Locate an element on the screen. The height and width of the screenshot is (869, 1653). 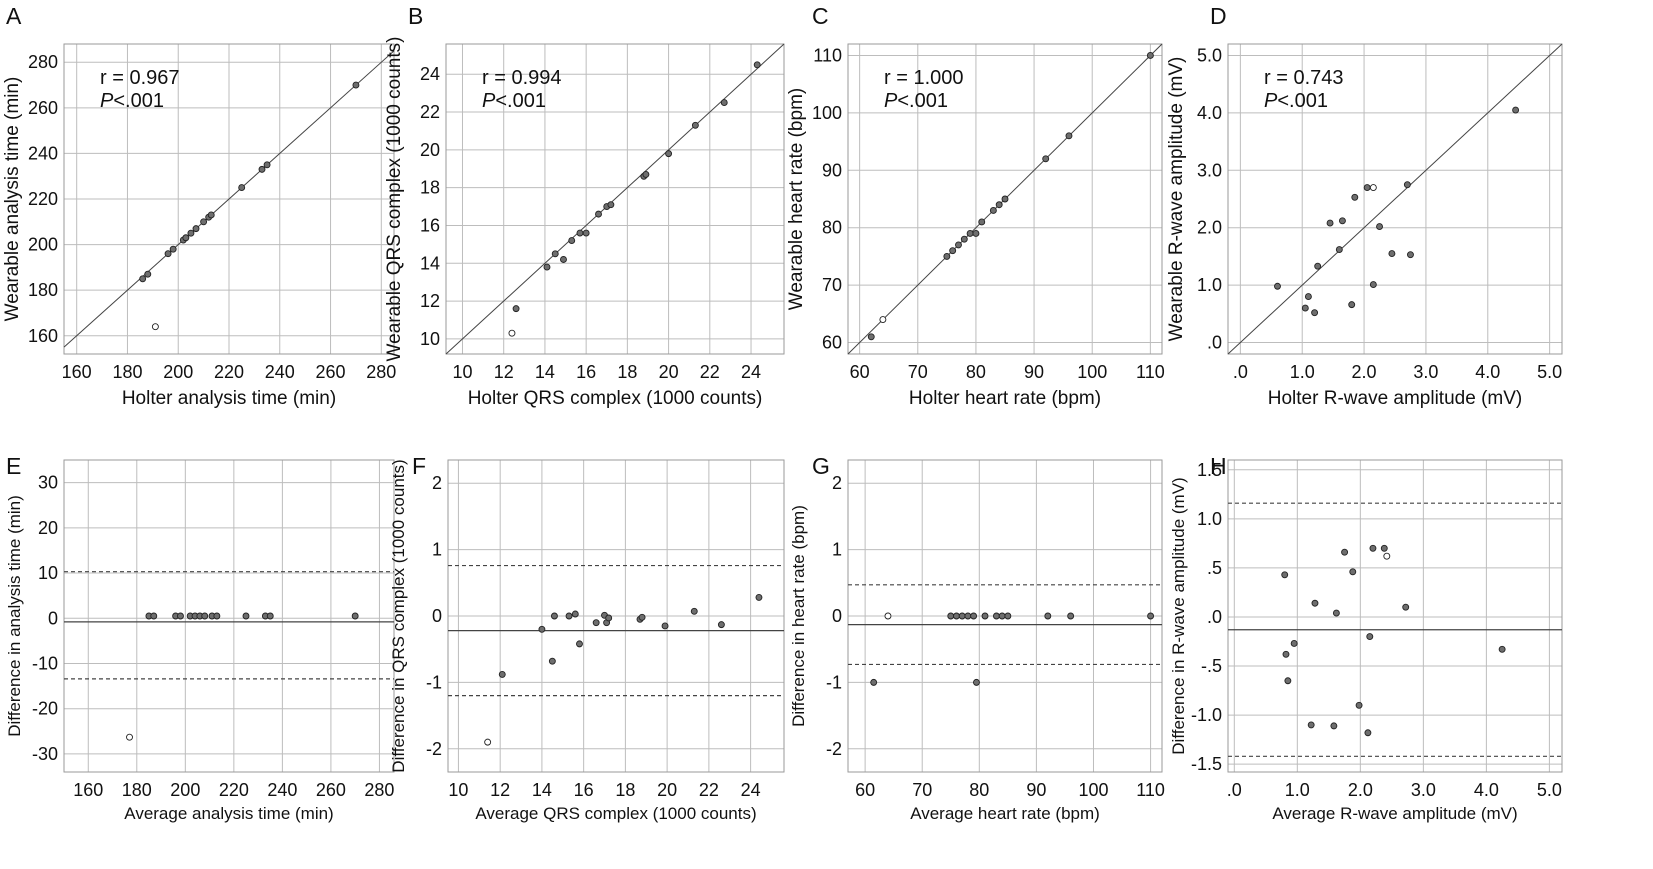
panel-a-y-tick-label: 200 is located at coordinates (43, 245).